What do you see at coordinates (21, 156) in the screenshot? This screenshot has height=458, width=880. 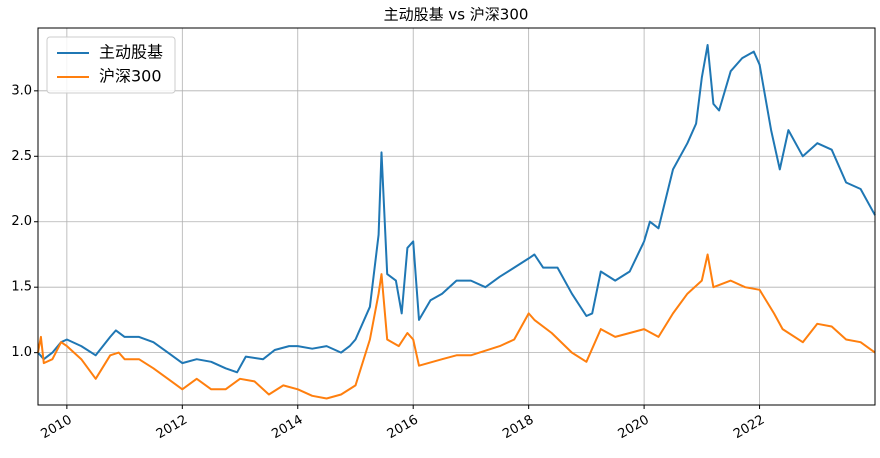 I see `y-tick-label: 2.5` at bounding box center [21, 156].